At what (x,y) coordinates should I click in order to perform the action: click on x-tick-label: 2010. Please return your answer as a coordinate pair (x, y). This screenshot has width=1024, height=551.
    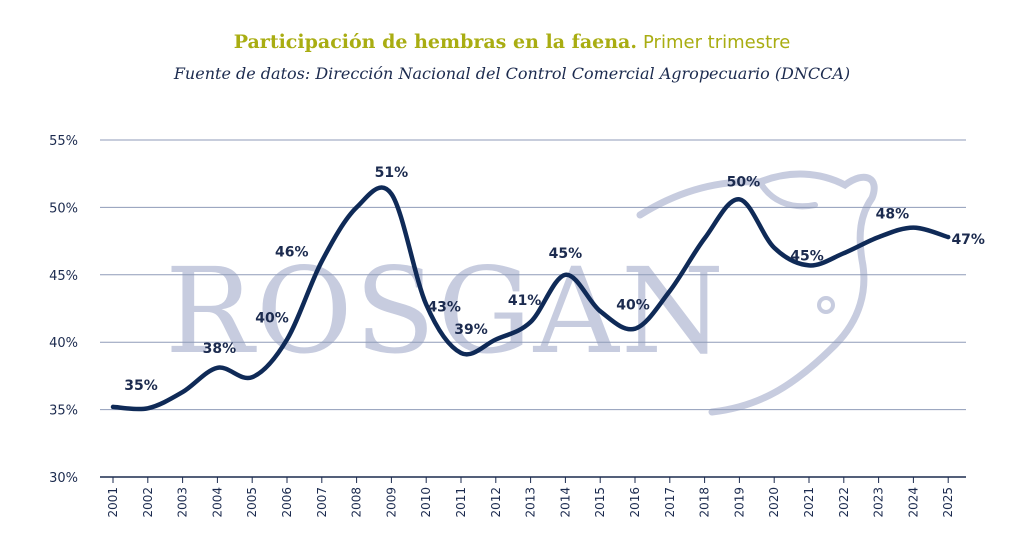
    Looking at the image, I should click on (426, 502).